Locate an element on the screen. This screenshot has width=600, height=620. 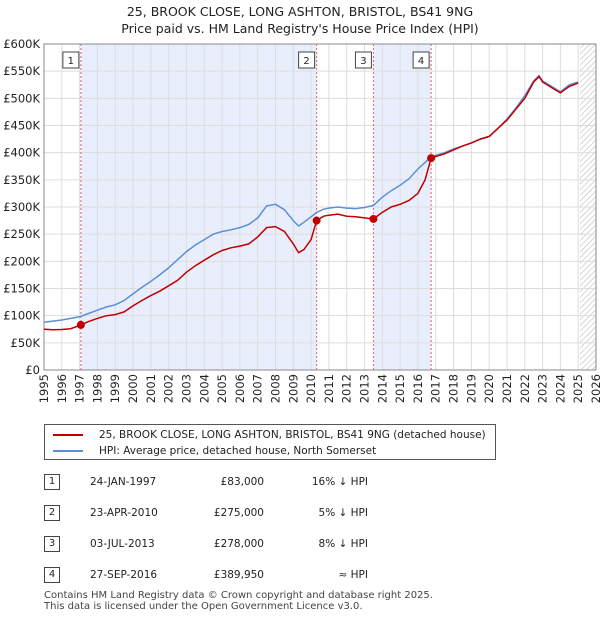
sale-hpi-compare: 16% ↓ HPI is located at coordinates (339, 482).